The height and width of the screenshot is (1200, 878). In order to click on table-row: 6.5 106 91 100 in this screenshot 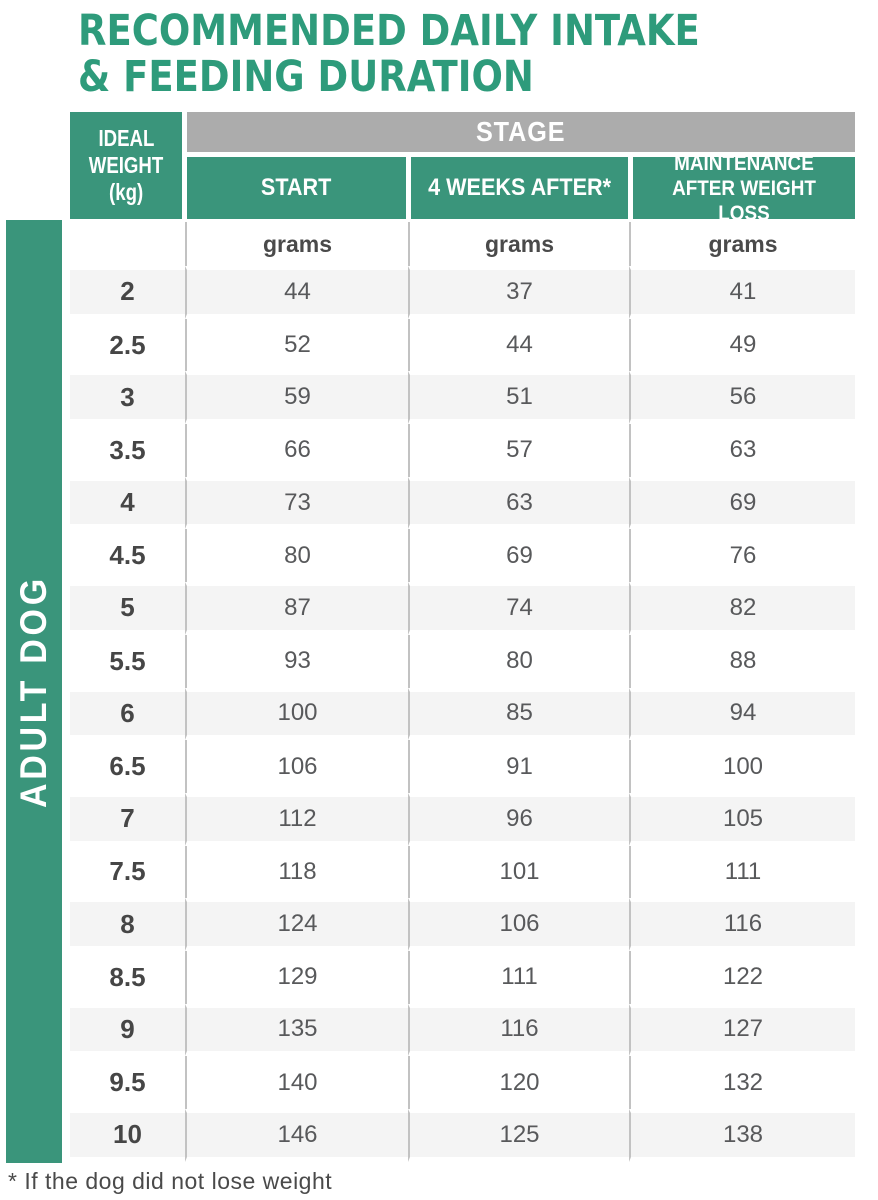, I will do `click(462, 766)`.